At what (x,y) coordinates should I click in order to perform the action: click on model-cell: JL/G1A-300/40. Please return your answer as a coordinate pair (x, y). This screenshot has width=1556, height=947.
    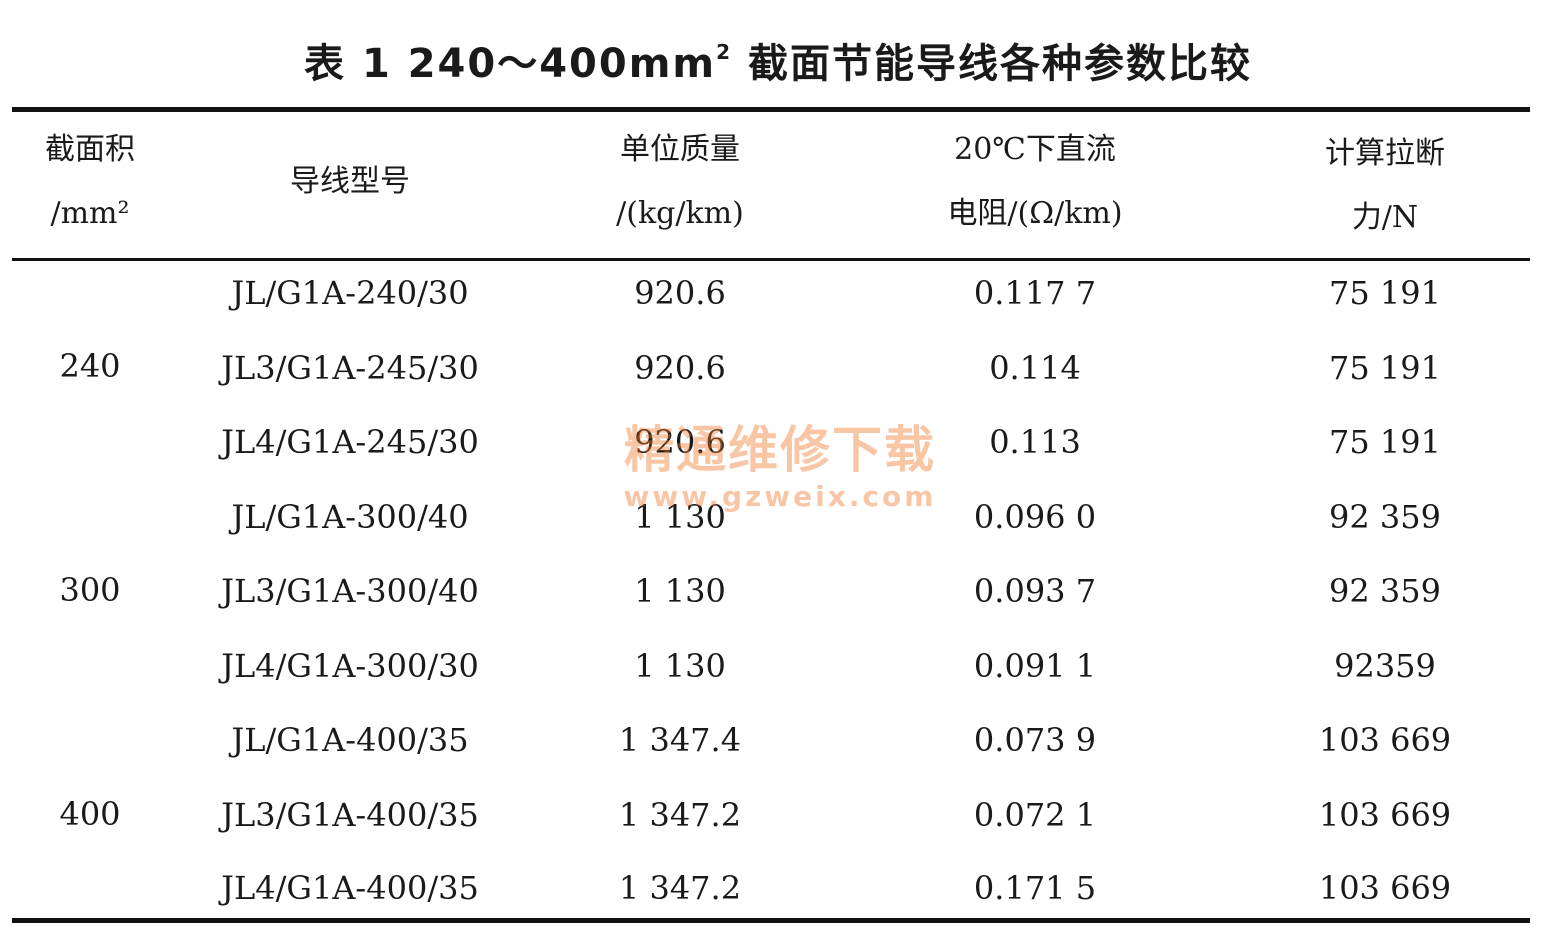
    Looking at the image, I should click on (350, 517).